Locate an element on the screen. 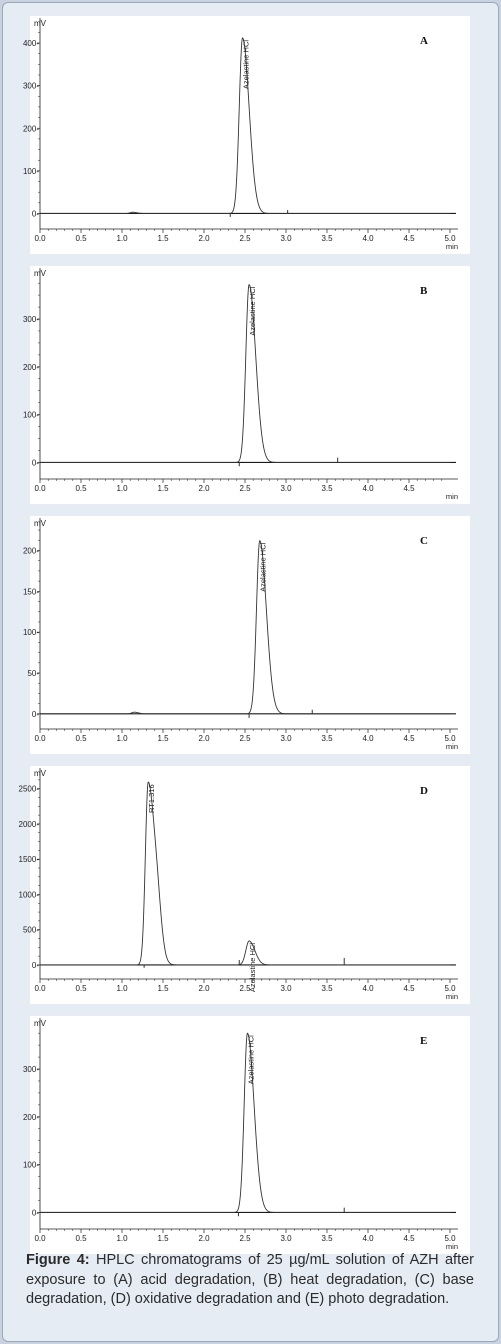  y-tick-label: 500- is located at coordinates (31, 930).